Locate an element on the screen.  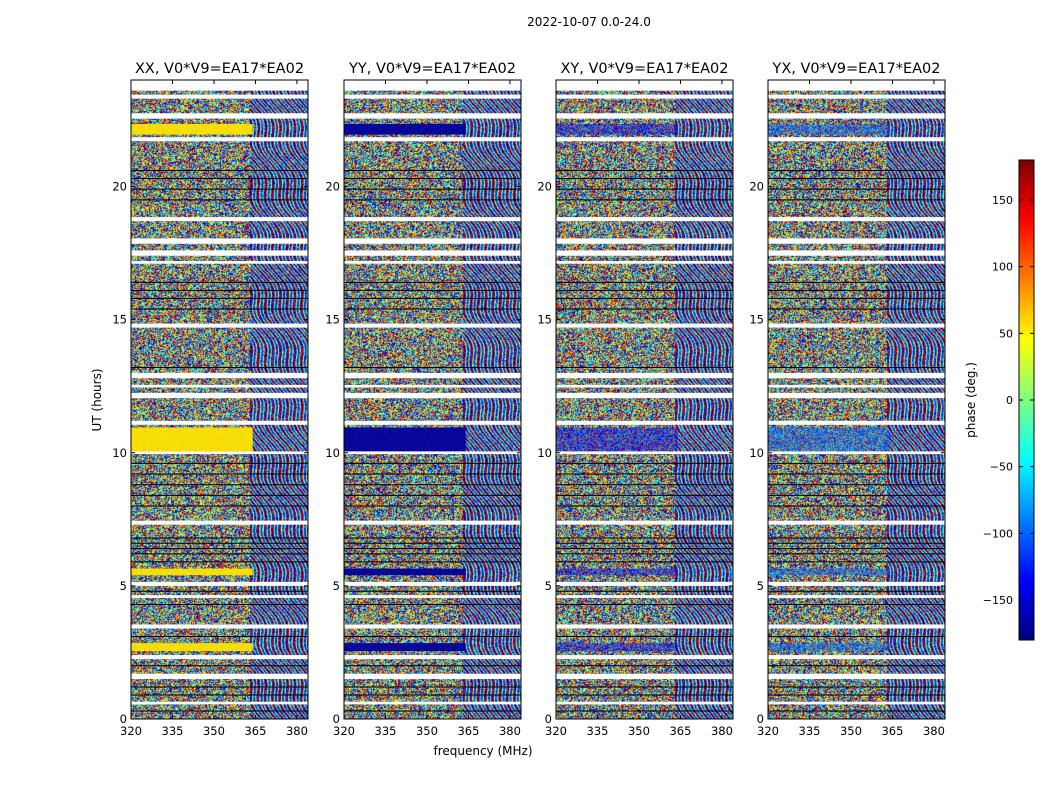
colorbar-tick-label: 50 is located at coordinates (1006, 333).